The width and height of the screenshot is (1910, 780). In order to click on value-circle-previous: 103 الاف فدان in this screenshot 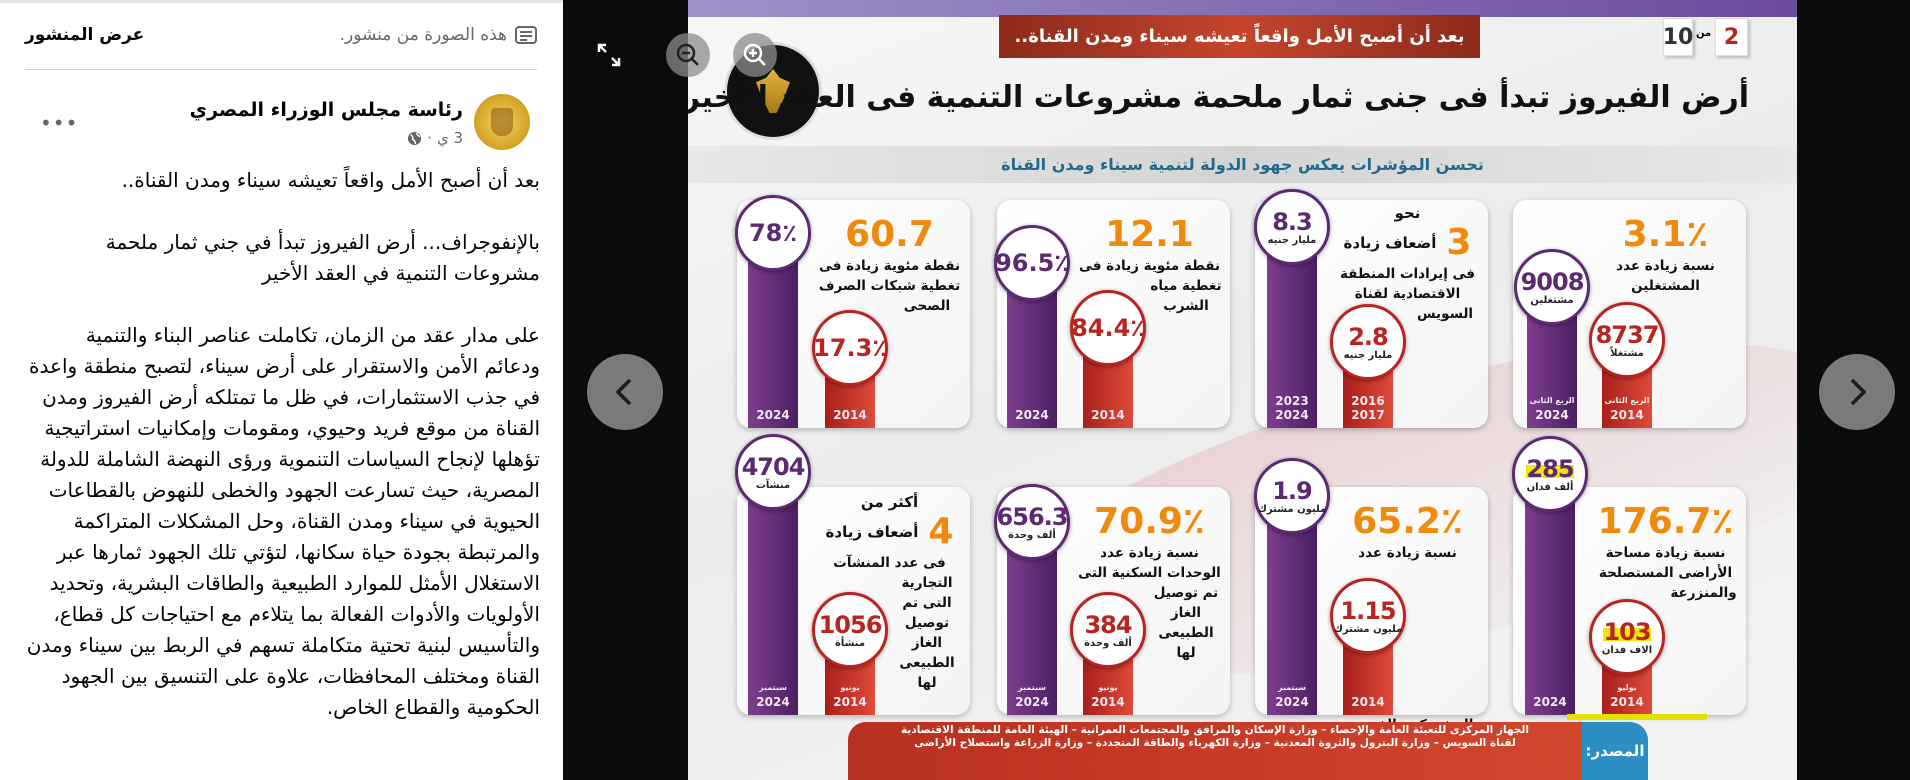, I will do `click(1627, 637)`.